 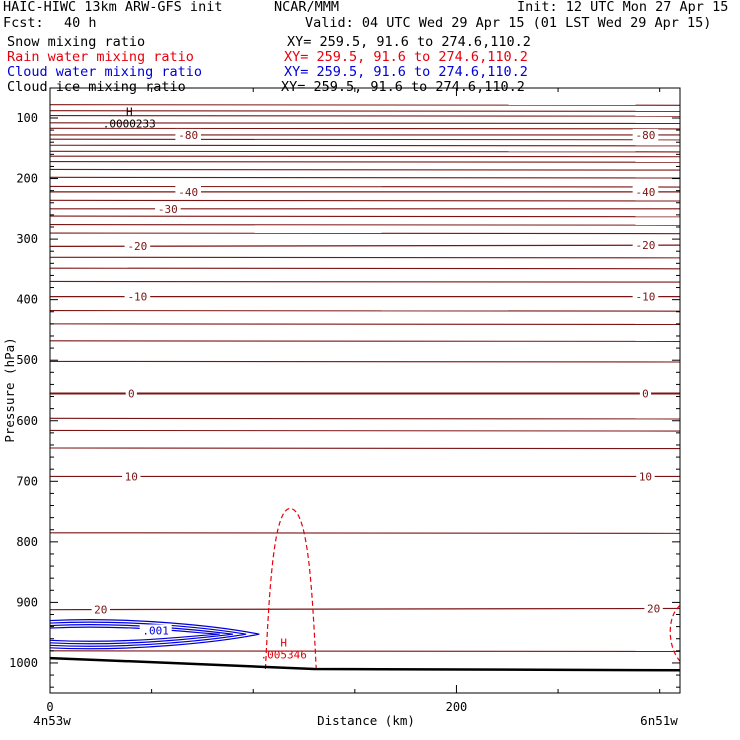 What do you see at coordinates (76, 42) in the screenshot?
I see `legend-label-snow: Snow mixing ratio` at bounding box center [76, 42].